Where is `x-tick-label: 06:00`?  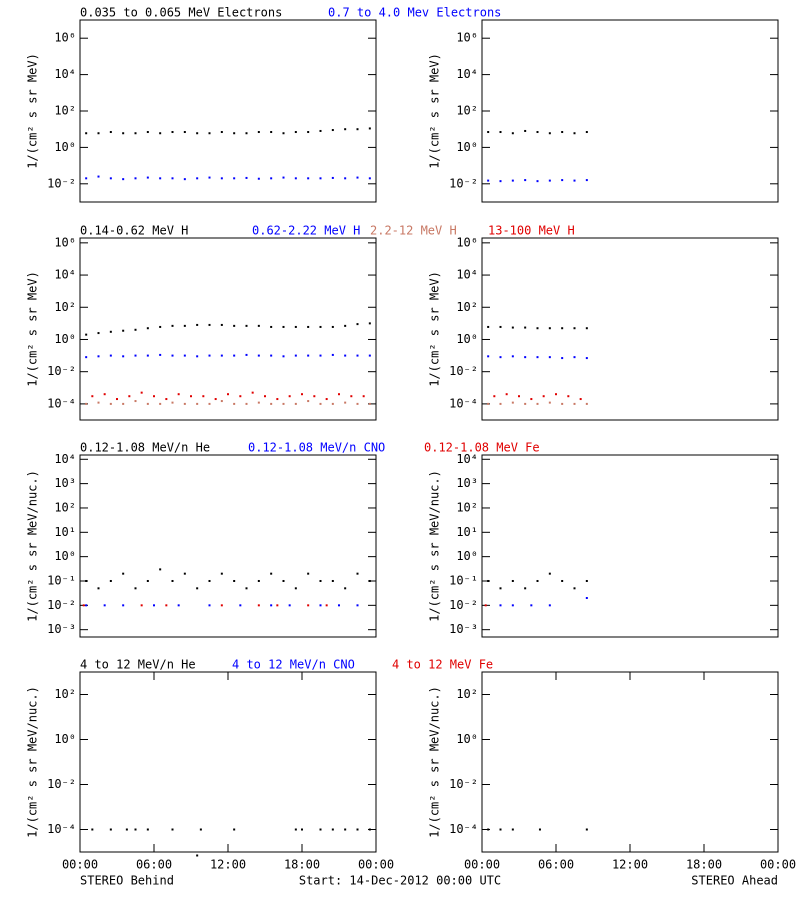
x-tick-label: 06:00 is located at coordinates (556, 865).